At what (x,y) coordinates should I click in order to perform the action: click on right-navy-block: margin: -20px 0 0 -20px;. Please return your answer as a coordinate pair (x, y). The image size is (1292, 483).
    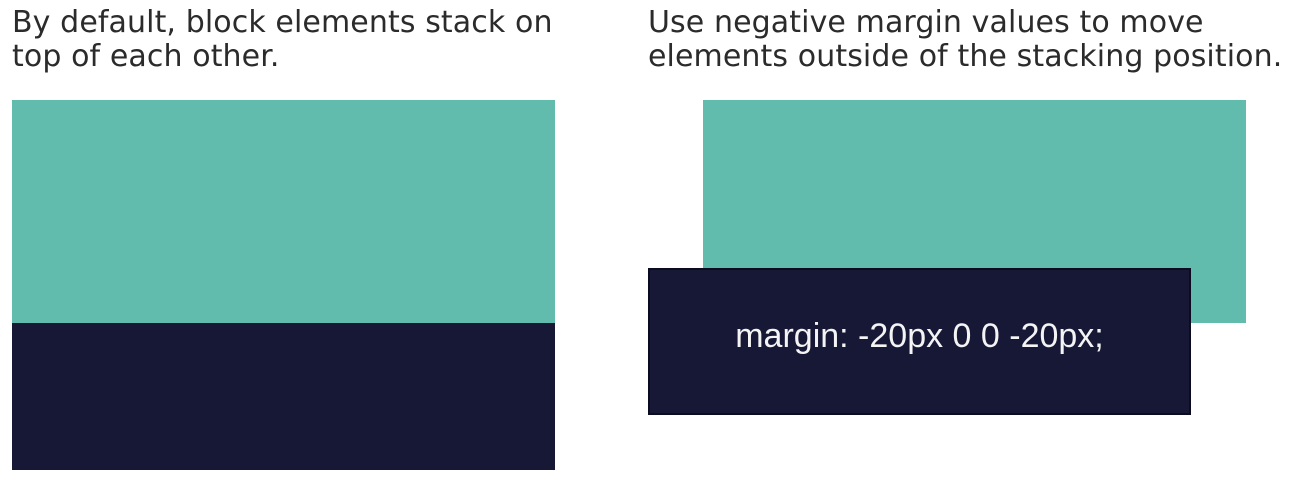
    Looking at the image, I should click on (919, 341).